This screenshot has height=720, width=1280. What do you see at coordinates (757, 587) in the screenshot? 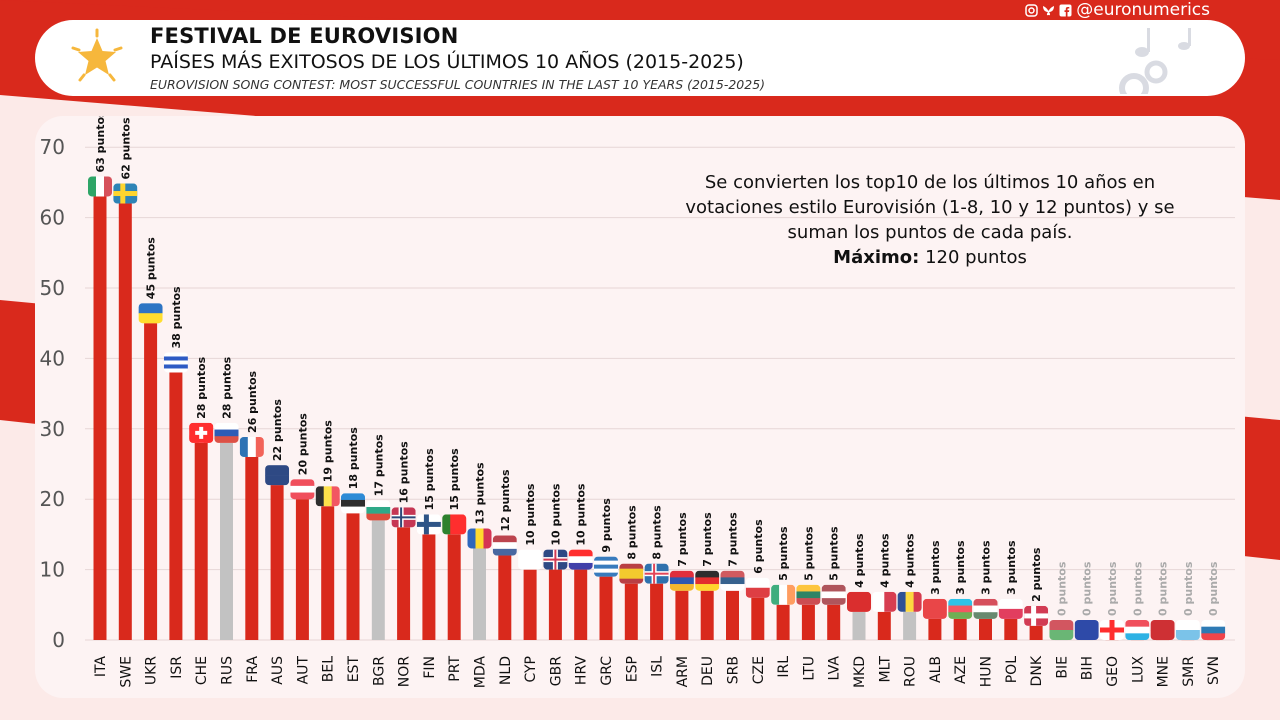
I see `flag-icon-cze` at bounding box center [757, 587].